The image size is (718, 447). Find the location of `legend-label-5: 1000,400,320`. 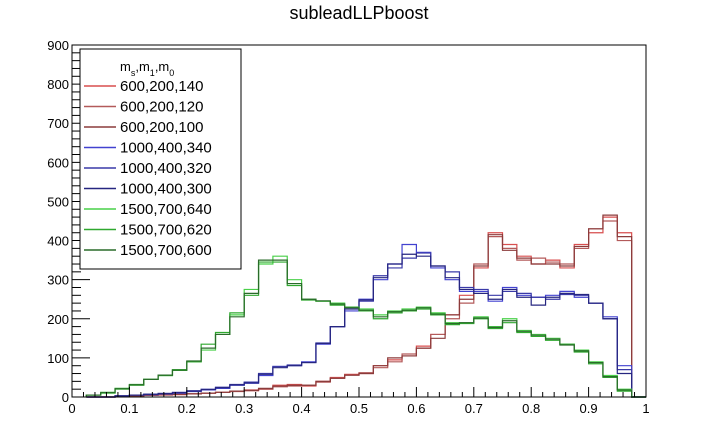

legend-label-5: 1000,400,320 is located at coordinates (166, 168).